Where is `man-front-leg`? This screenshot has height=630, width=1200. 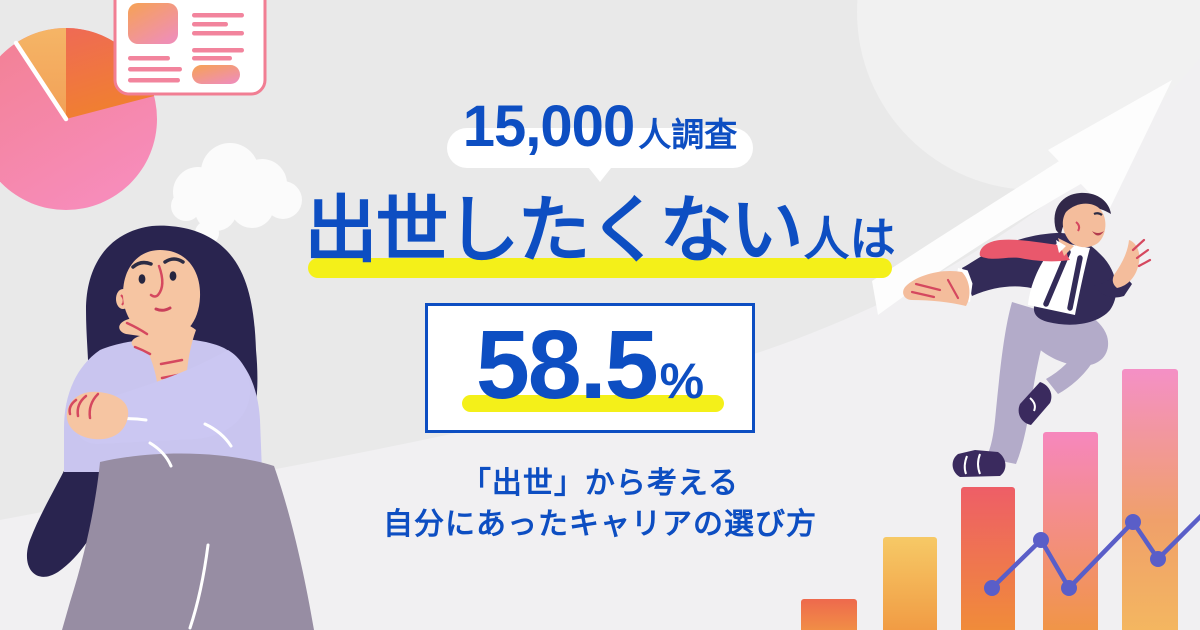
man-front-leg is located at coordinates (1019, 383).